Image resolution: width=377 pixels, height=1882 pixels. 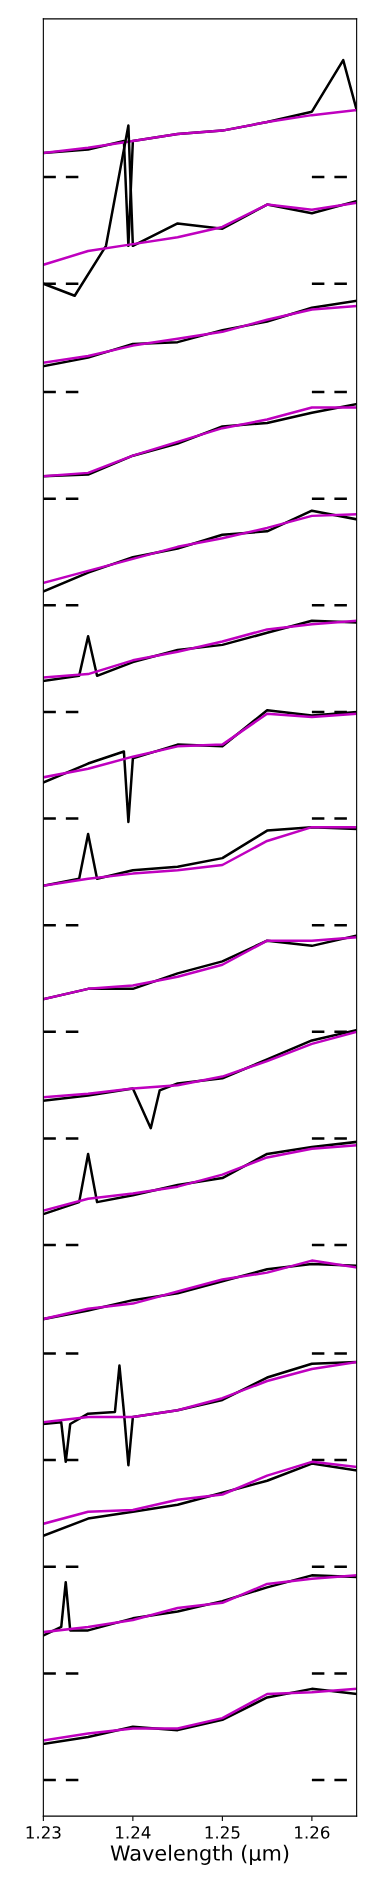 I want to click on x-tick-label: 1.25, so click(x=222, y=1832).